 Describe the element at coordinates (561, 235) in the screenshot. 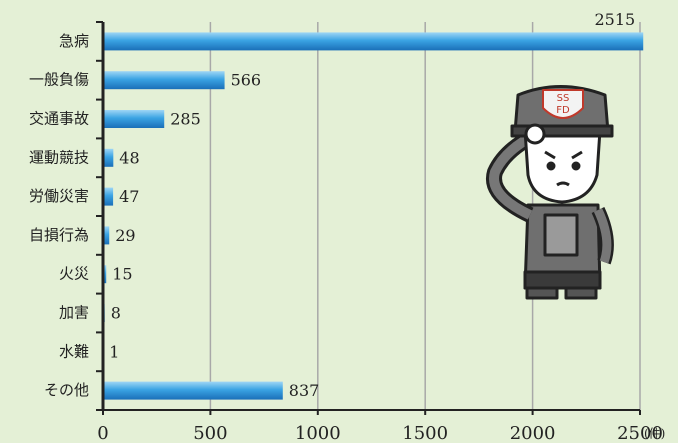

I see `vest` at that location.